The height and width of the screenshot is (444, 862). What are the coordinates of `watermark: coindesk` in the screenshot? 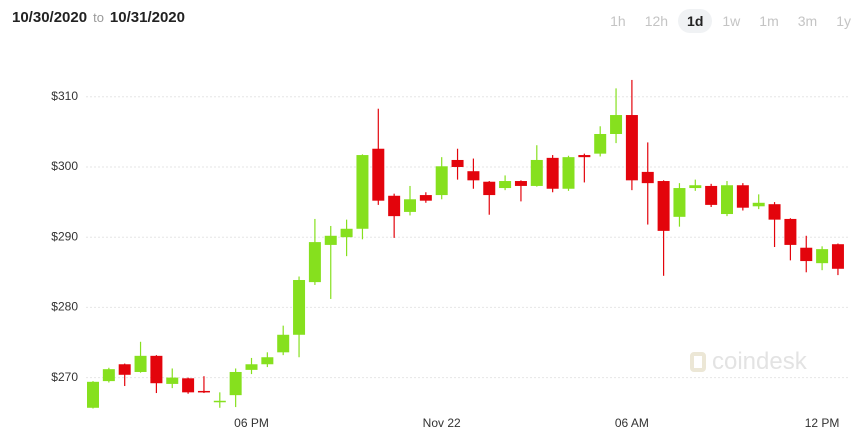 It's located at (748, 362).